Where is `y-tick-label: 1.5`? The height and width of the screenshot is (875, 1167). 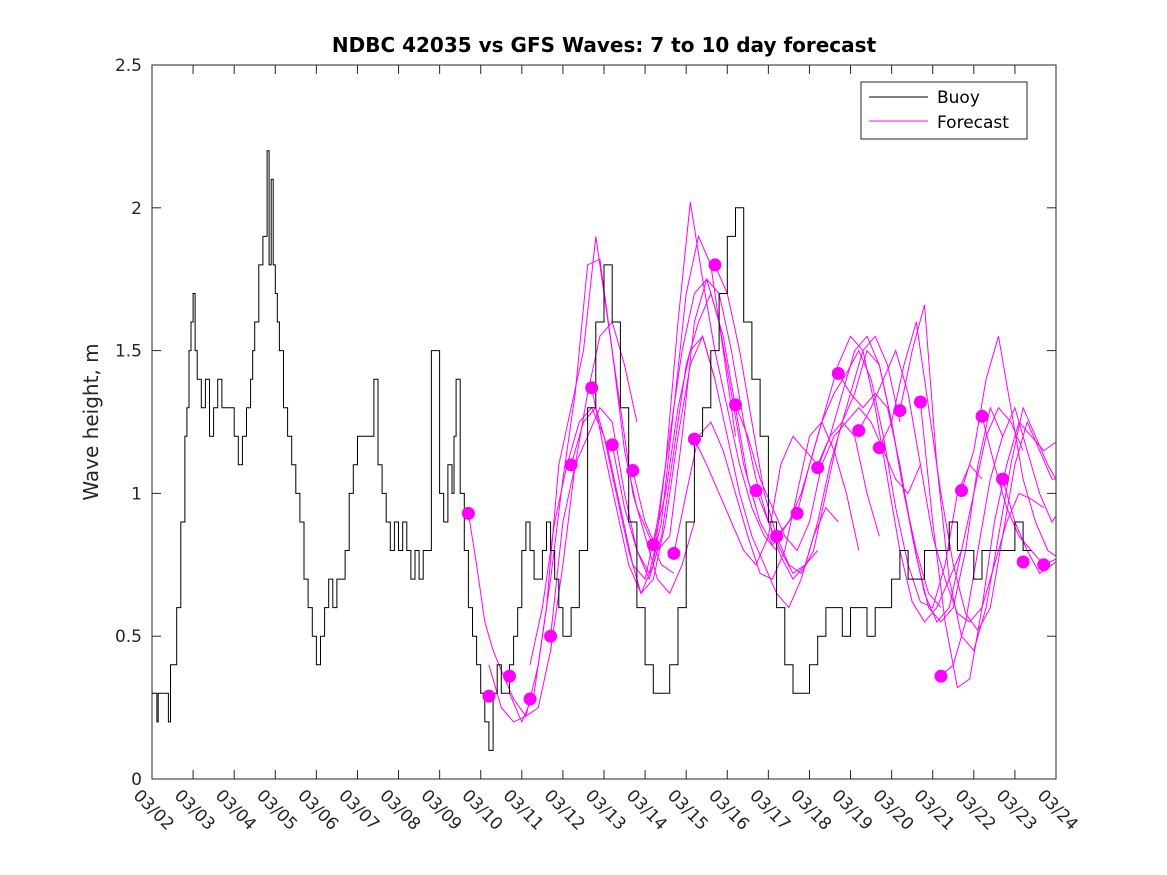
y-tick-label: 1.5 is located at coordinates (128, 352).